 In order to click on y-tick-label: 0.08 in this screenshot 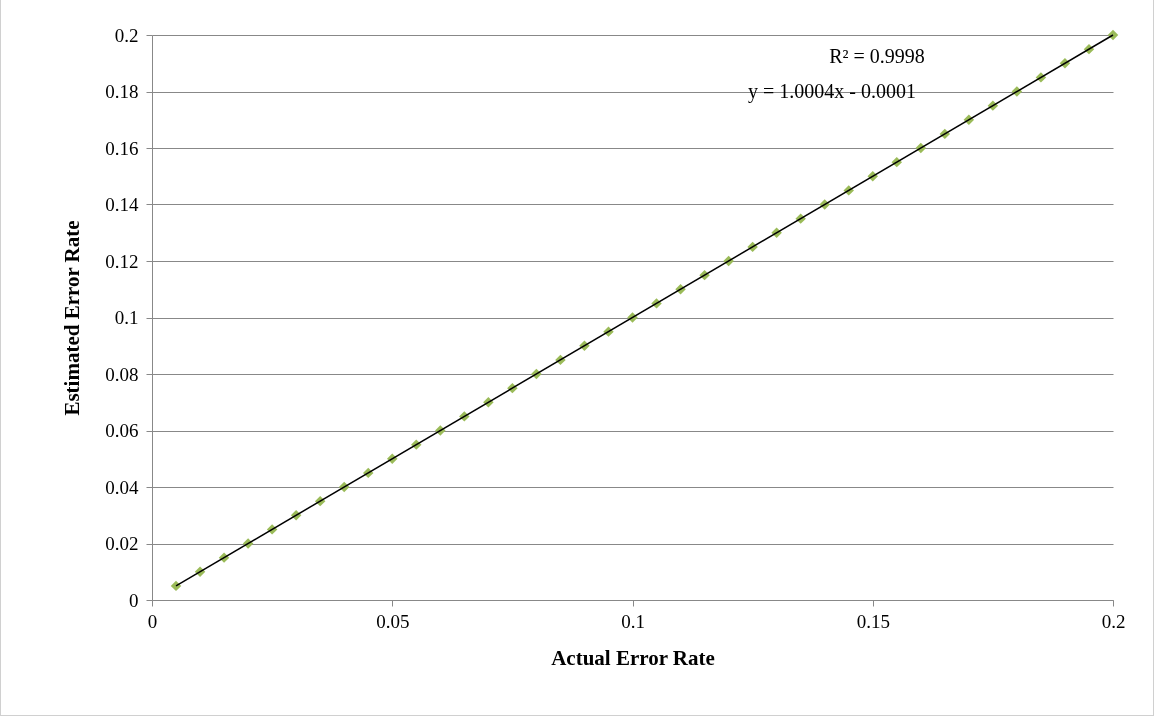, I will do `click(122, 374)`.